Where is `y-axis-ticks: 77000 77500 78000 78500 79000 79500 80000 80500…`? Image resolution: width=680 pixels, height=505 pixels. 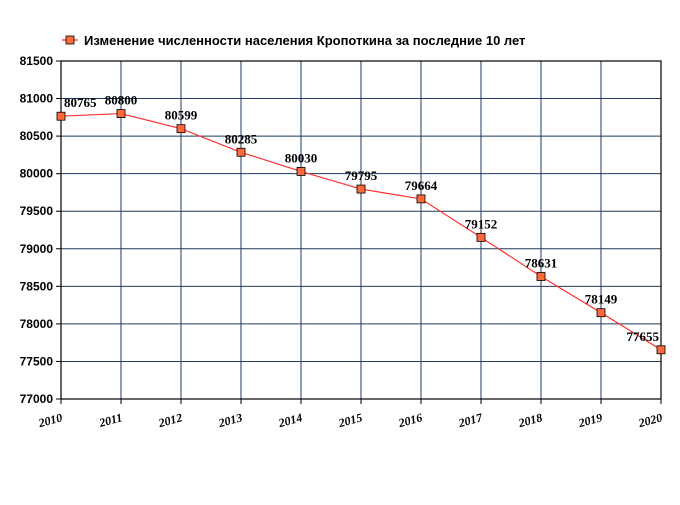
y-axis-ticks: 77000 77500 78000 78500 79000 79500 80000 80500… is located at coordinates (40, 230).